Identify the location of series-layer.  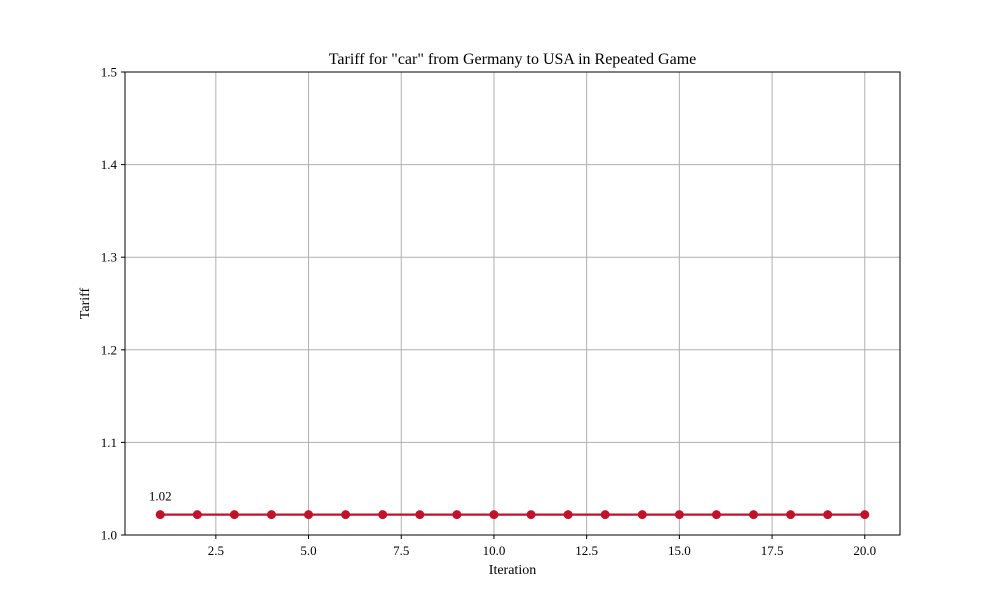
(512, 515).